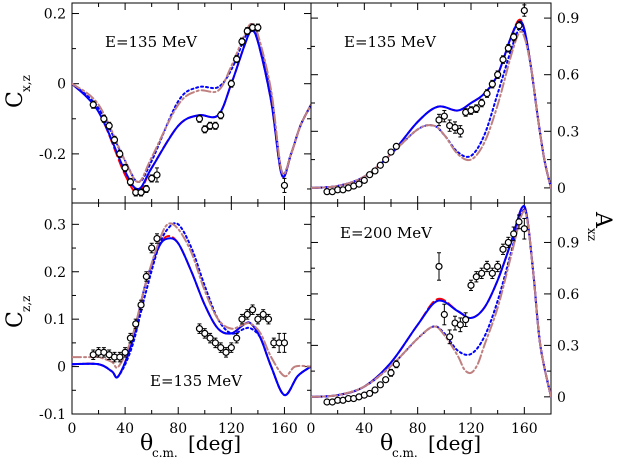 Image resolution: width=618 pixels, height=466 pixels. I want to click on x-axis-title-left: θ c.m. [deg], so click(190, 445).